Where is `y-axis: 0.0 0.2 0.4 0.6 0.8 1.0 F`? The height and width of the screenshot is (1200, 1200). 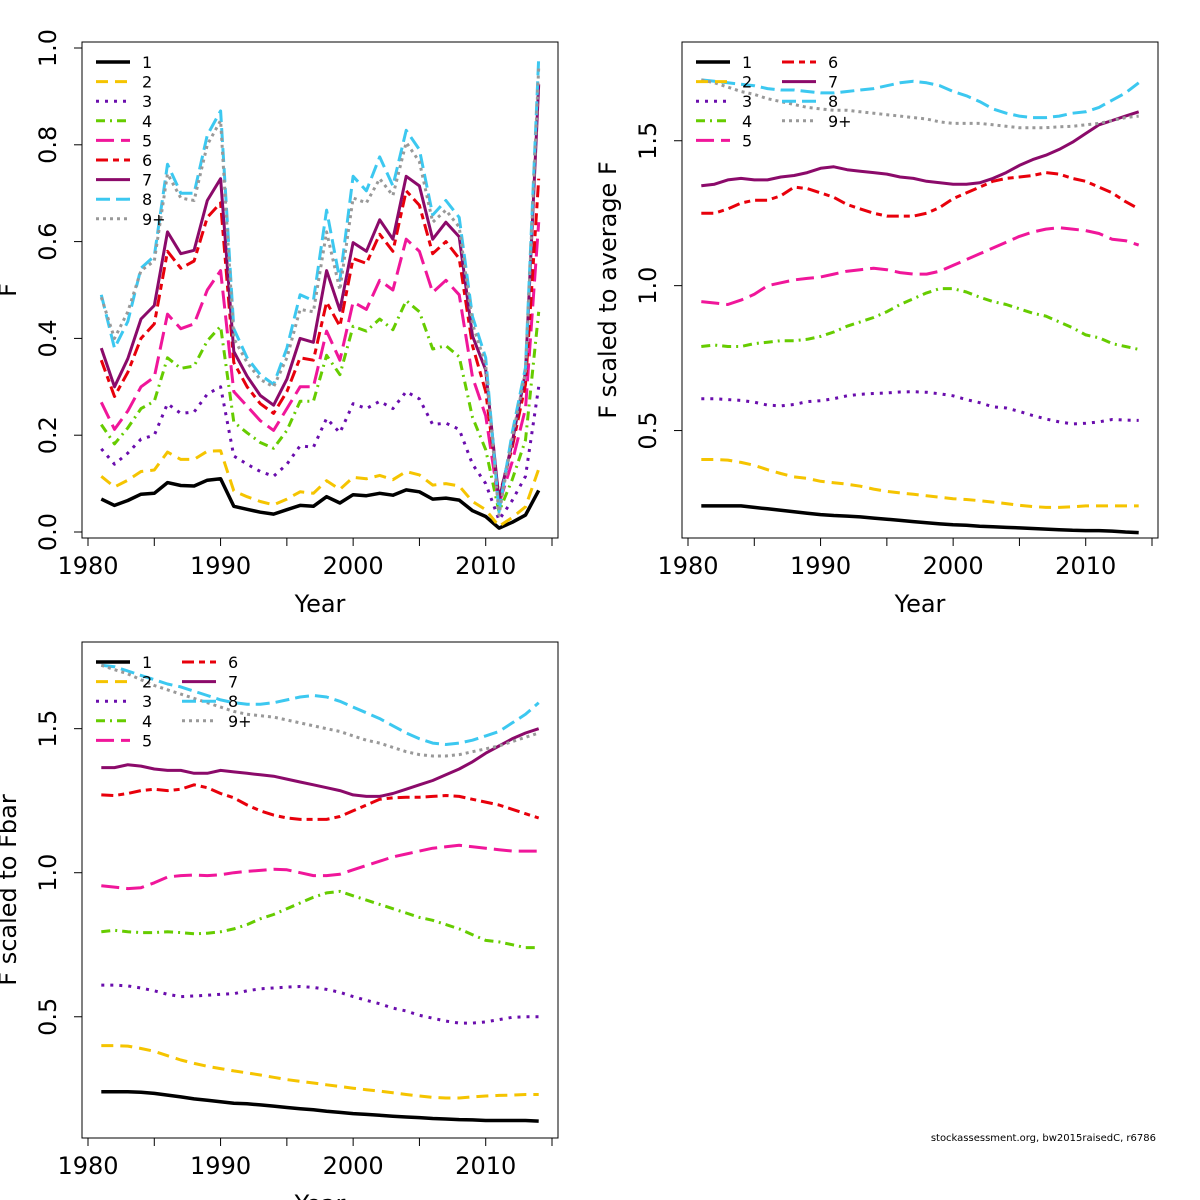 y-axis: 0.0 0.2 0.4 0.6 0.8 1.0 F is located at coordinates (41, 290).